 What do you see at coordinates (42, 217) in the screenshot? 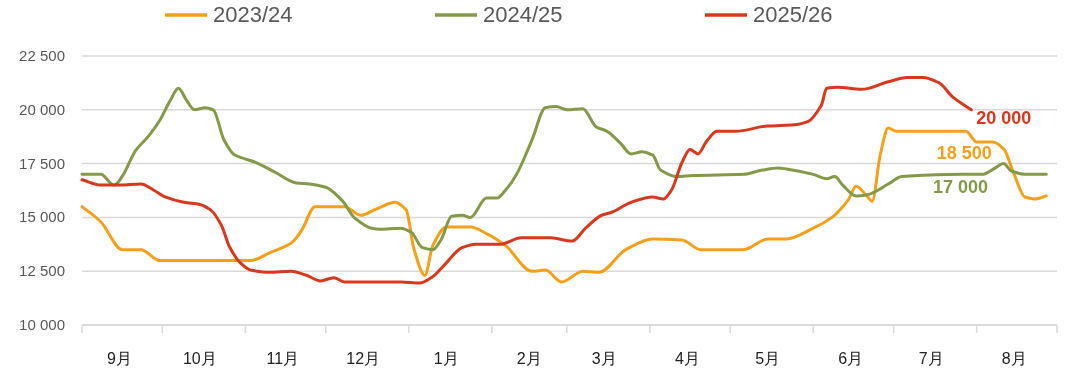
I see `y-tick-label: 15 000` at bounding box center [42, 217].